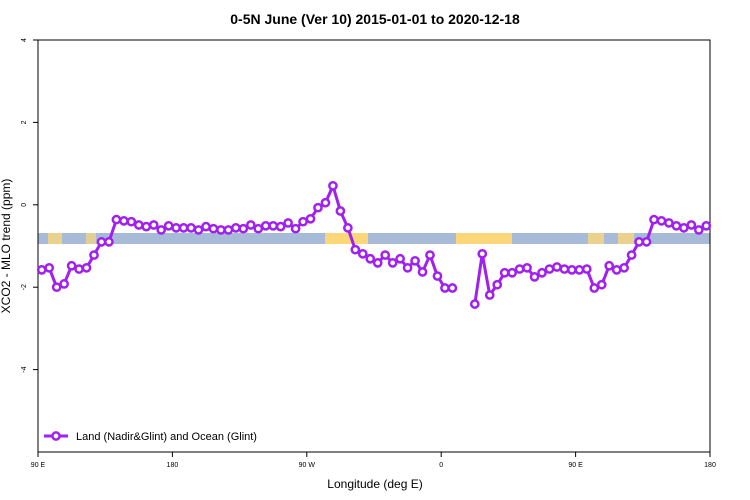  I want to click on legend-marker, so click(56, 436).